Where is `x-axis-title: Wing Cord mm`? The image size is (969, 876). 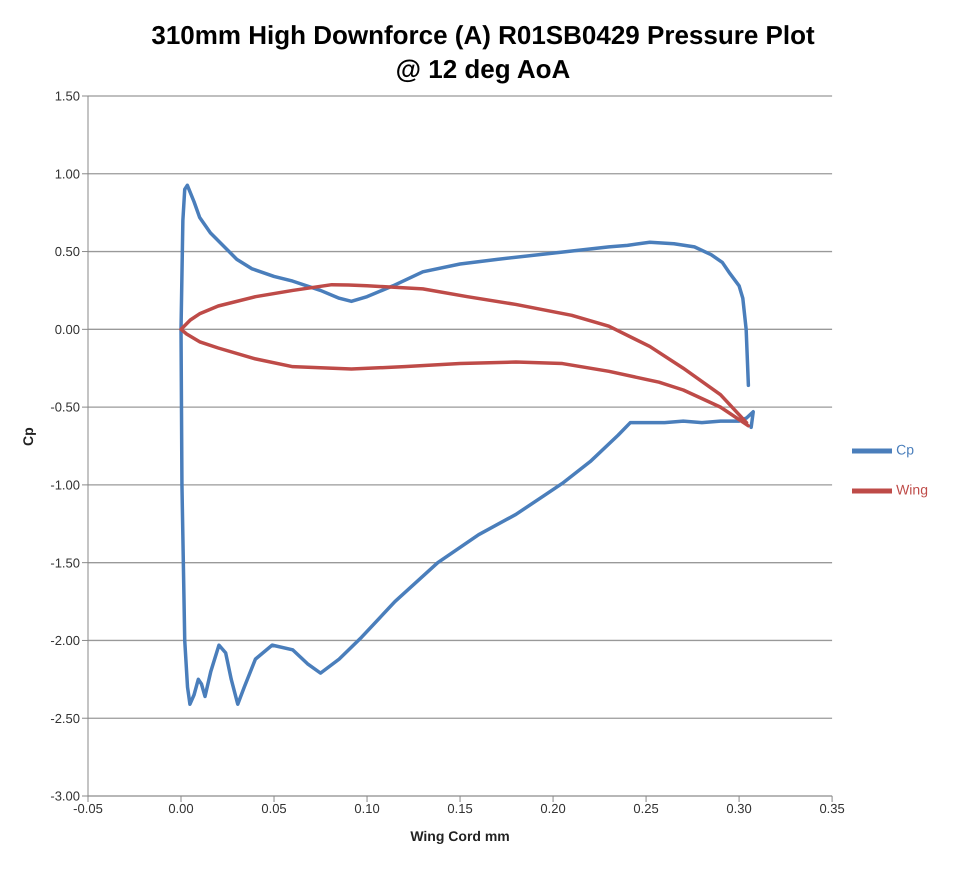
x-axis-title: Wing Cord mm is located at coordinates (460, 836).